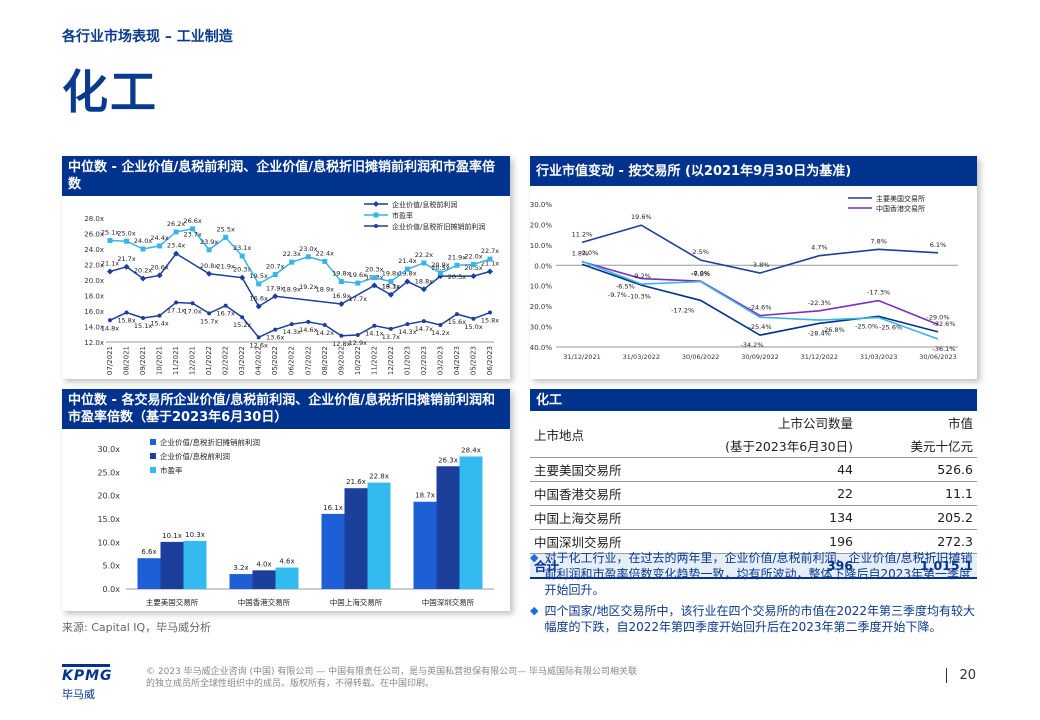 The height and width of the screenshot is (720, 1040). Describe the element at coordinates (292, 254) in the screenshot. I see `data-label: 22.3x` at that location.